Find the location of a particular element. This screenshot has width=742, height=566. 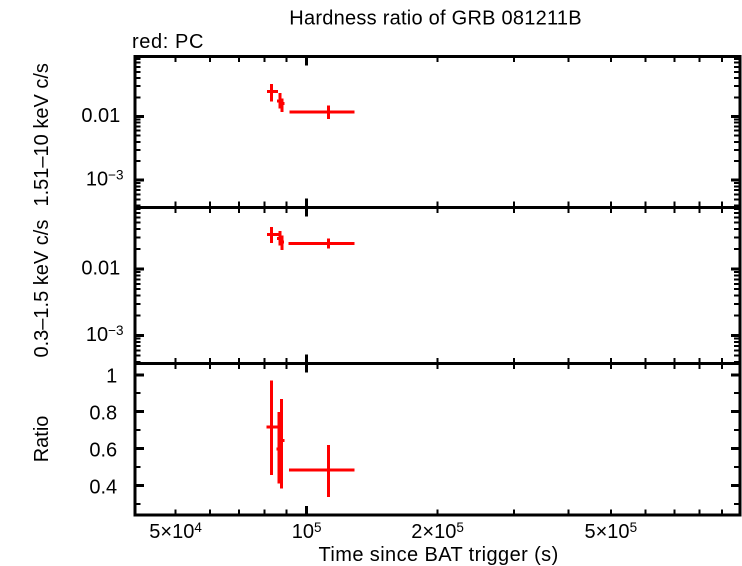

svg-text: 0.6 is located at coordinates (103, 450).